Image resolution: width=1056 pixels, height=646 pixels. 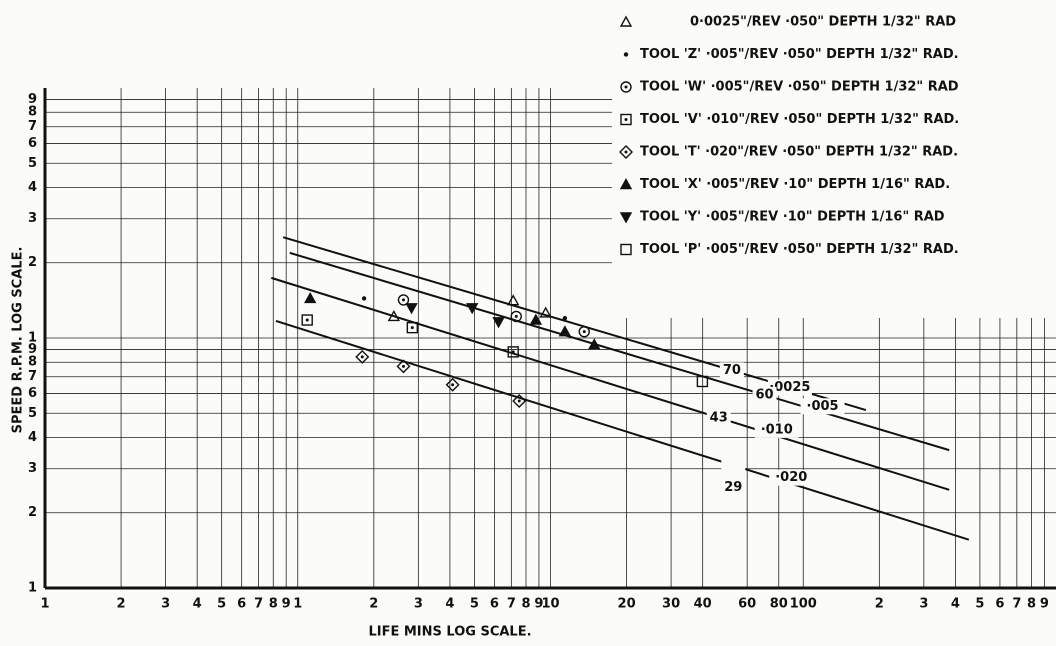 I want to click on y-tick-label: 2, so click(x=32, y=512).